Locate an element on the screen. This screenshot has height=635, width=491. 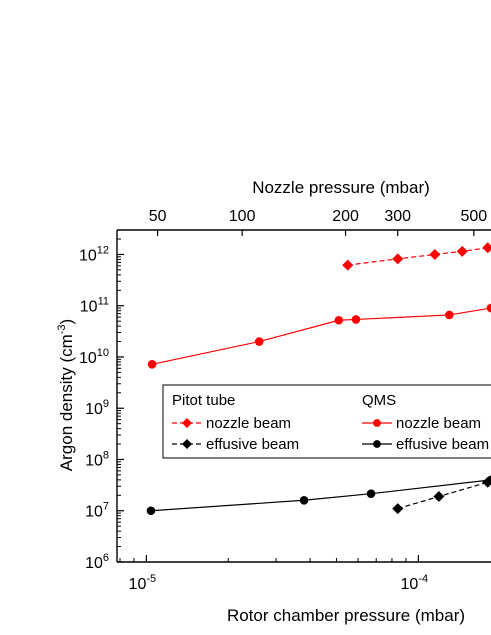
legend-box is located at coordinates (326, 421).